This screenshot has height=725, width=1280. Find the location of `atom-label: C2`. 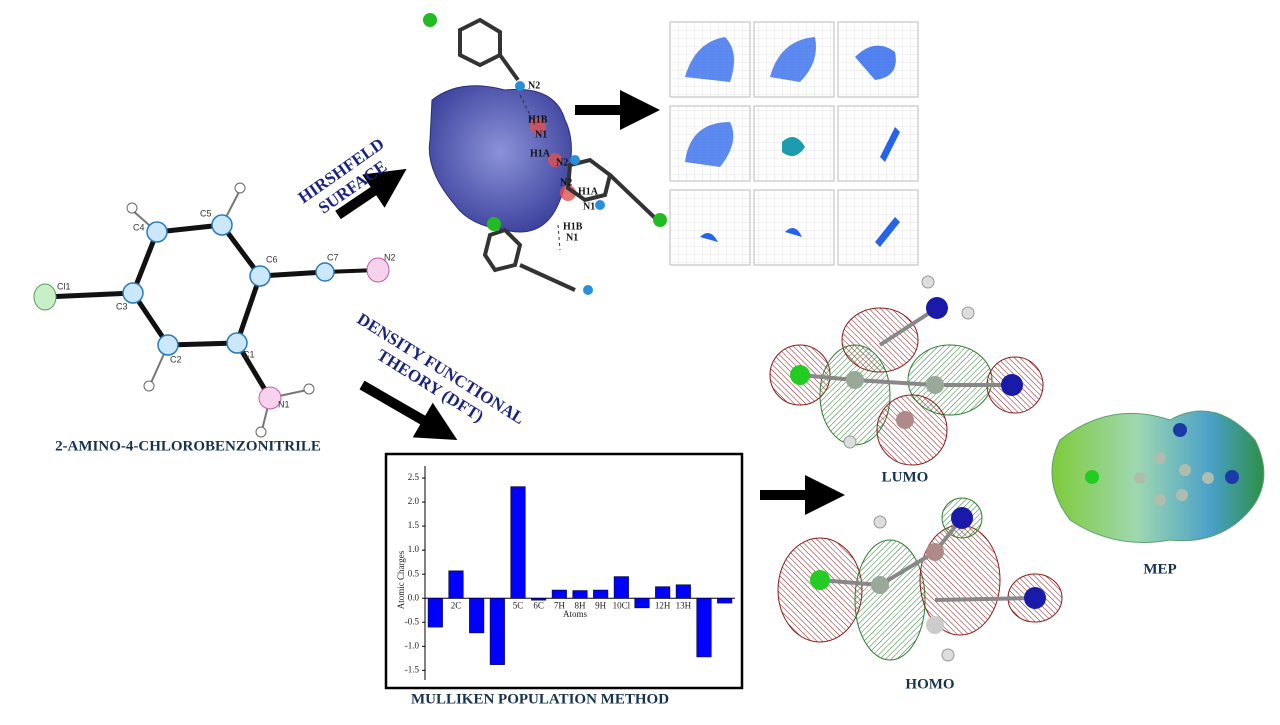

atom-label: C2 is located at coordinates (176, 359).